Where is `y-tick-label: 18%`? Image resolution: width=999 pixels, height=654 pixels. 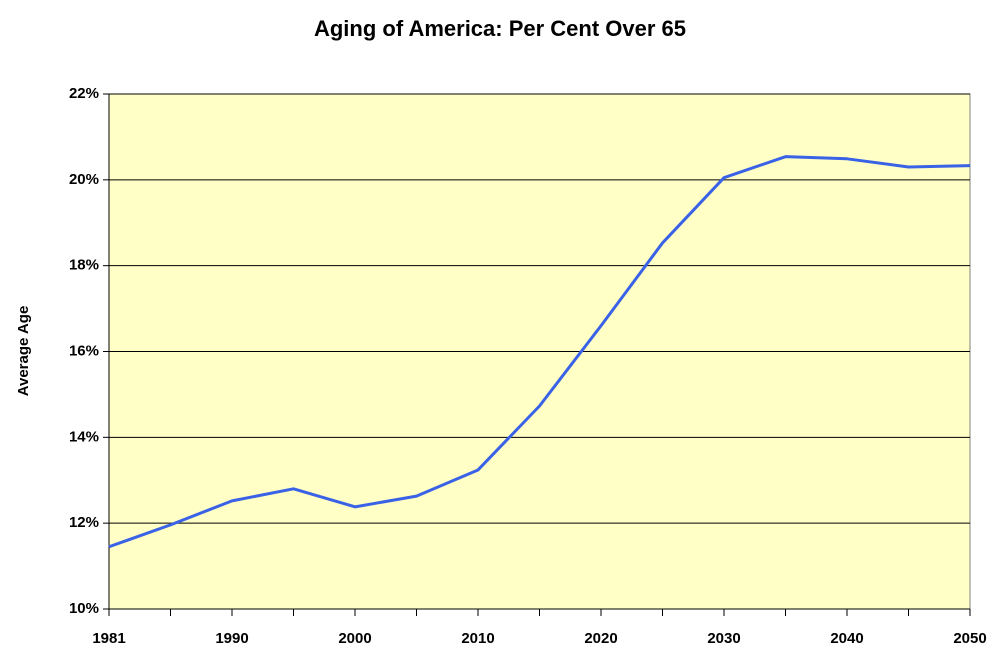 y-tick-label: 18% is located at coordinates (84, 265).